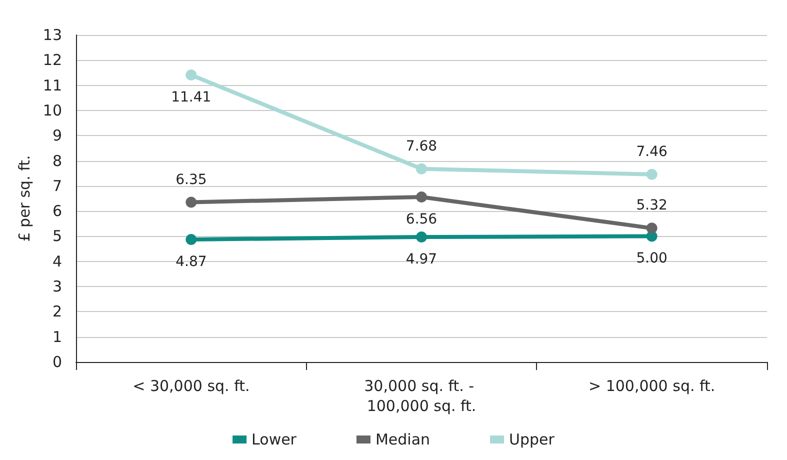  I want to click on data-label: 7.46, so click(652, 152).